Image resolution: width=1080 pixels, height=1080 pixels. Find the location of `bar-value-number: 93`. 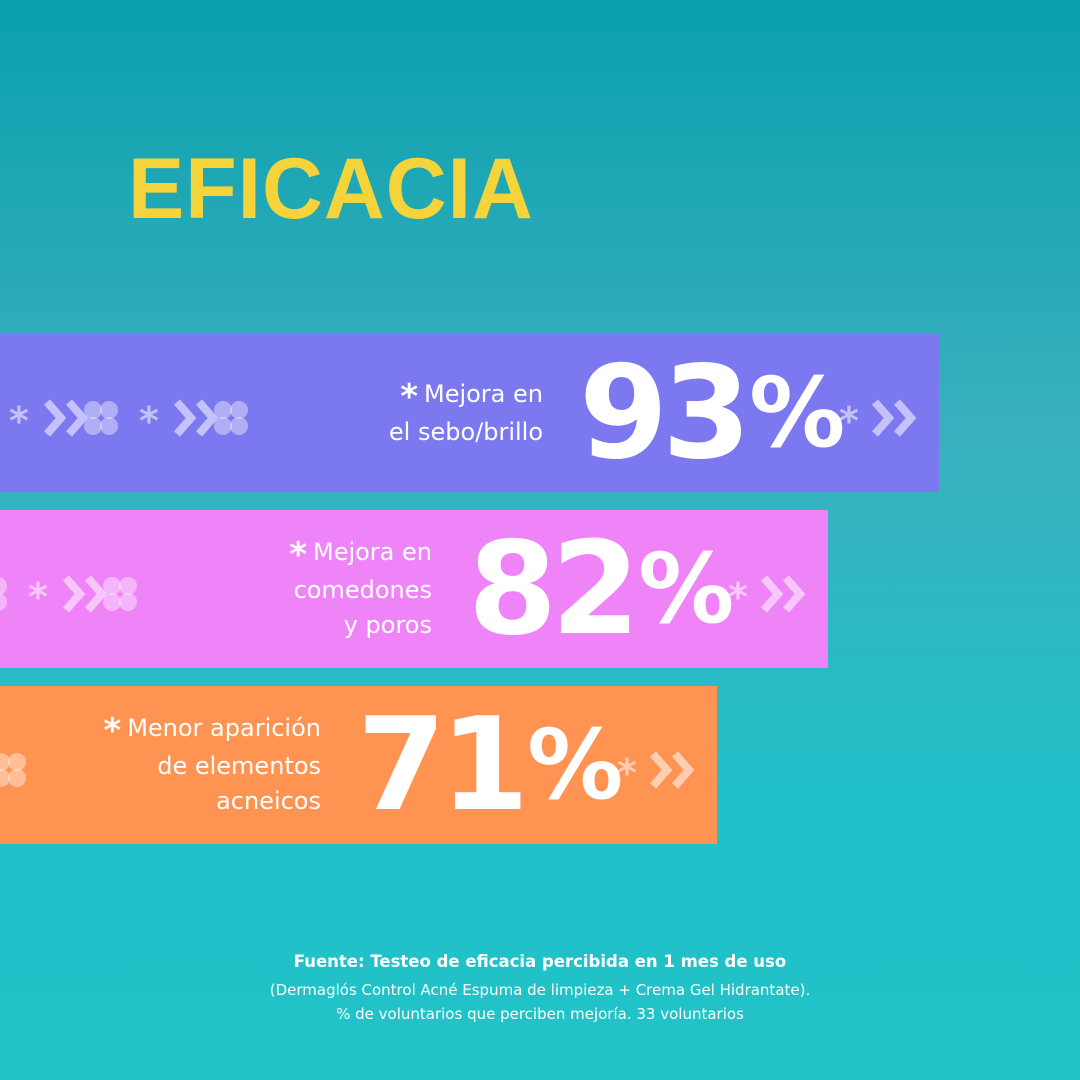

bar-value-number: 93 is located at coordinates (665, 413).